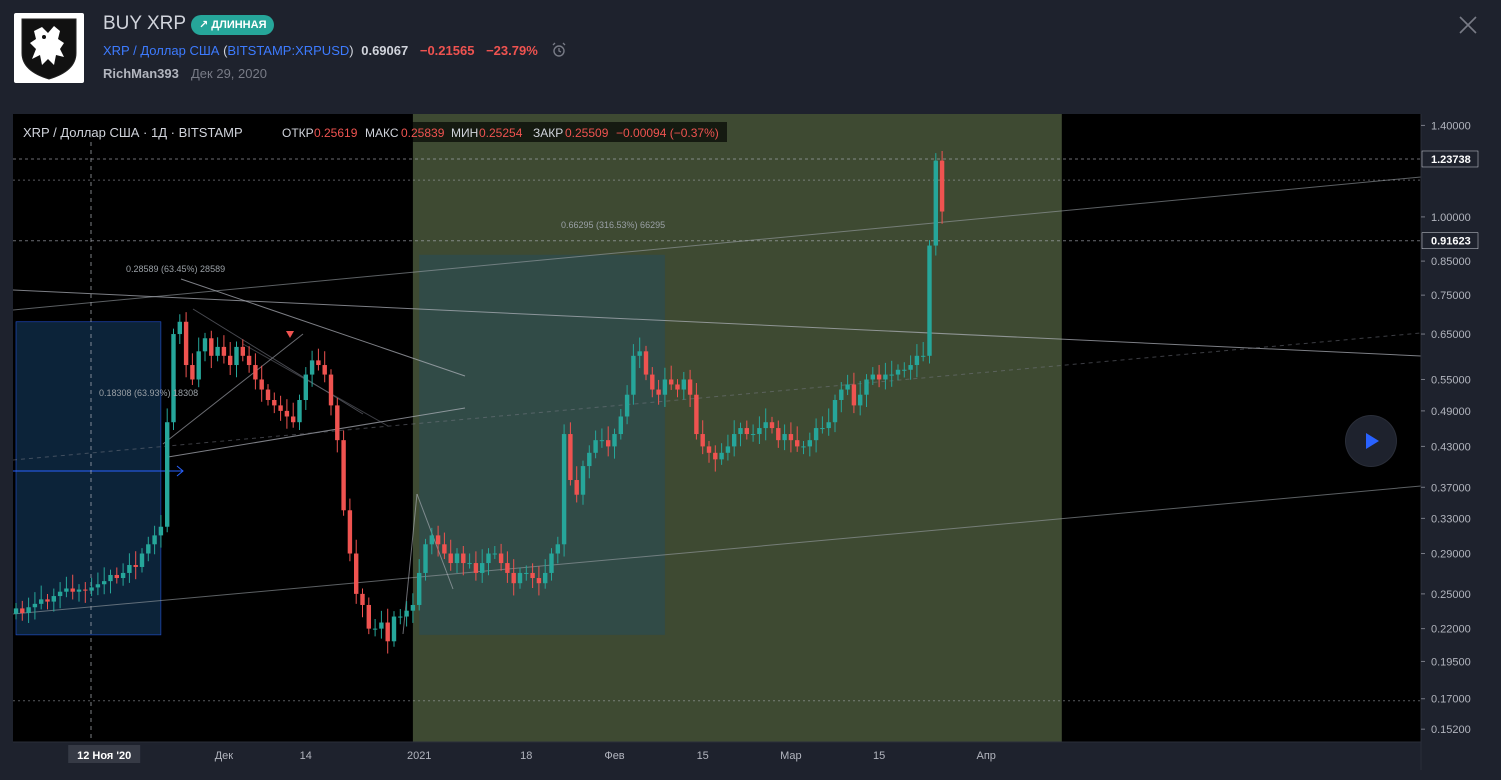 The width and height of the screenshot is (1501, 780). I want to click on price-change-percent: −23.79%, so click(512, 50).